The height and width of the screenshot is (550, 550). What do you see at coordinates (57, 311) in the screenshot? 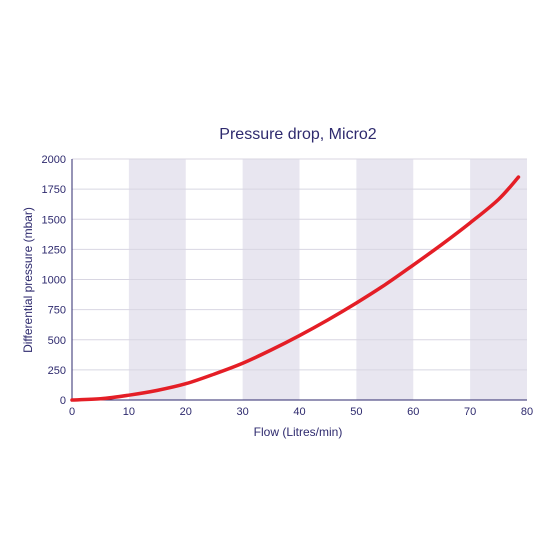
I see `y-tick-label: 750` at bounding box center [57, 311].